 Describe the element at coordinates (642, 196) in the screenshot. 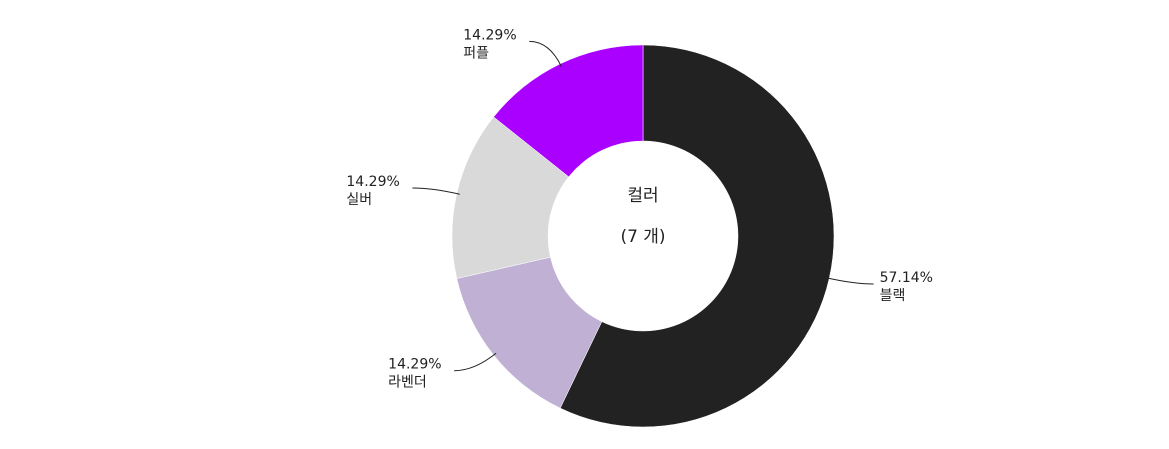

I see `center-title: 컬러` at that location.